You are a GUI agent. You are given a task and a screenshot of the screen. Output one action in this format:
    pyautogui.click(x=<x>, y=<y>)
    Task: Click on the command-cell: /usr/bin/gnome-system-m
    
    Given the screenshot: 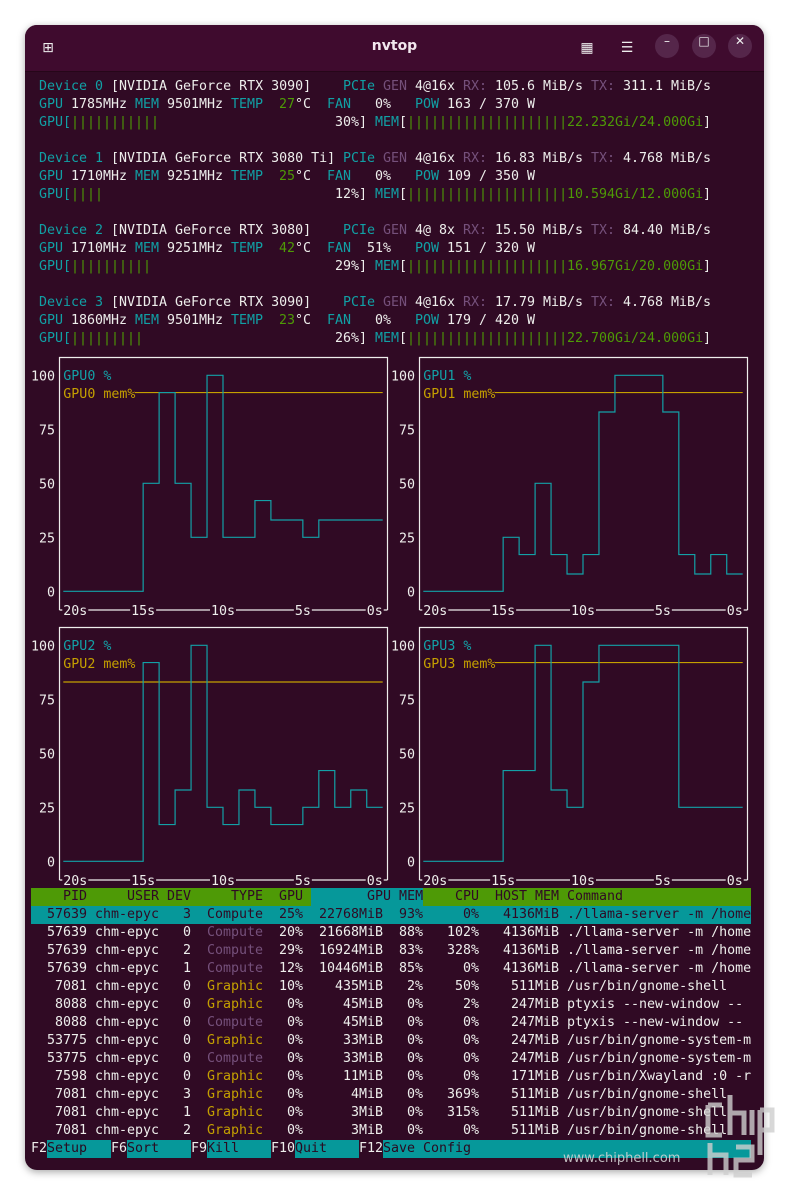 What is the action you would take?
    pyautogui.click(x=659, y=1040)
    